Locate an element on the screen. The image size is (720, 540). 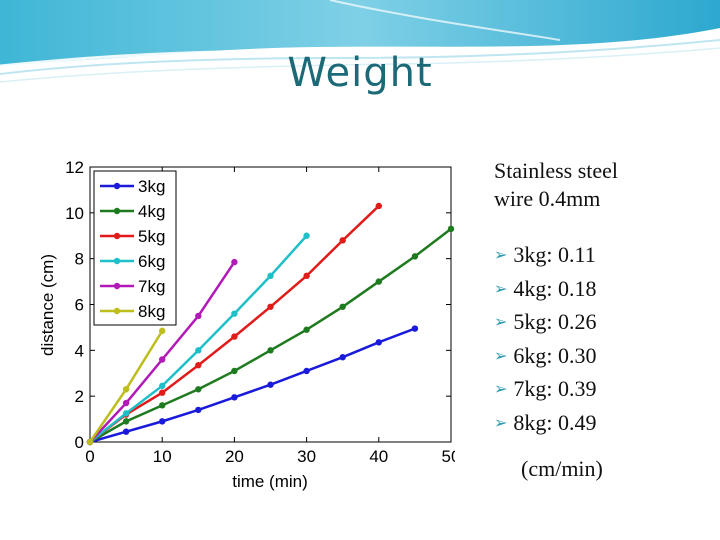
rate-item: ➢ 7kg: 0.39 is located at coordinates (594, 391).